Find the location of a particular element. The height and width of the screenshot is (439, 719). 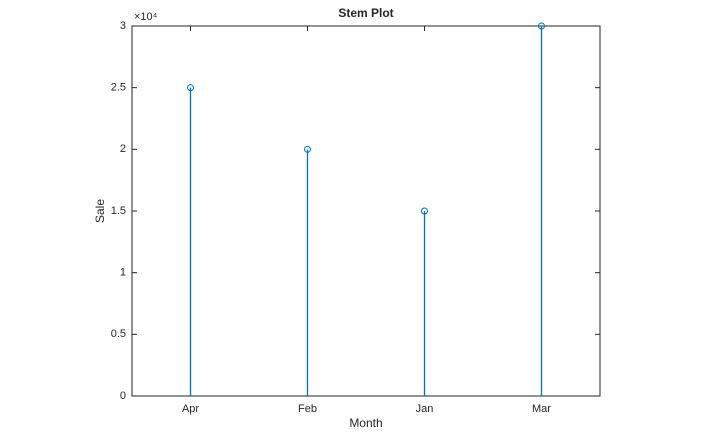

x-tick-label: Apr is located at coordinates (190, 409).